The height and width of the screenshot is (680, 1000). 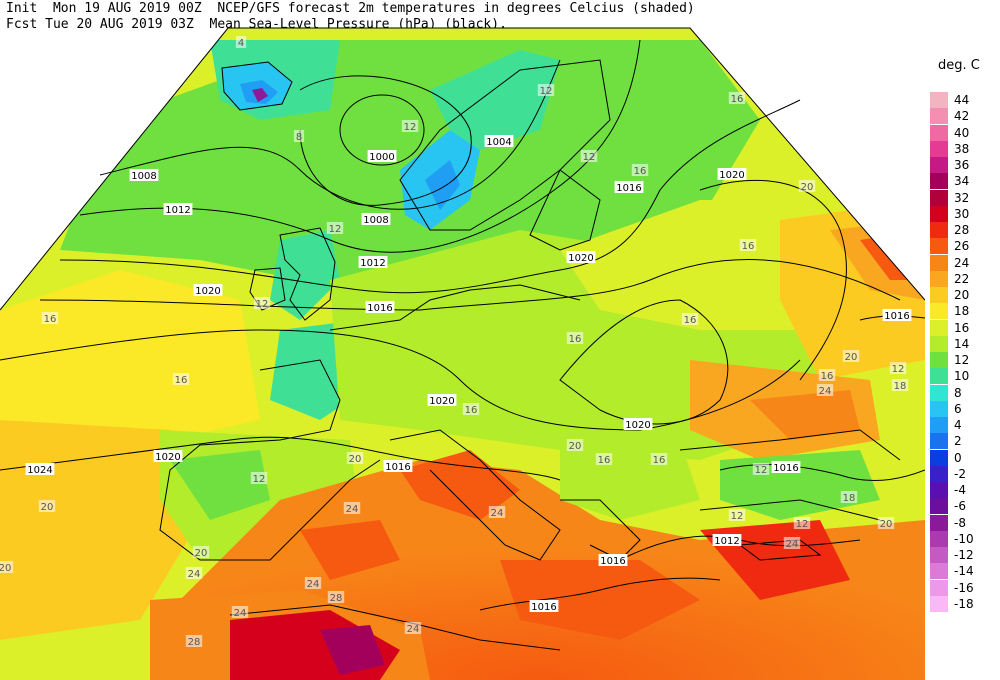 I want to click on legend-entry: 30, so click(x=960, y=213).